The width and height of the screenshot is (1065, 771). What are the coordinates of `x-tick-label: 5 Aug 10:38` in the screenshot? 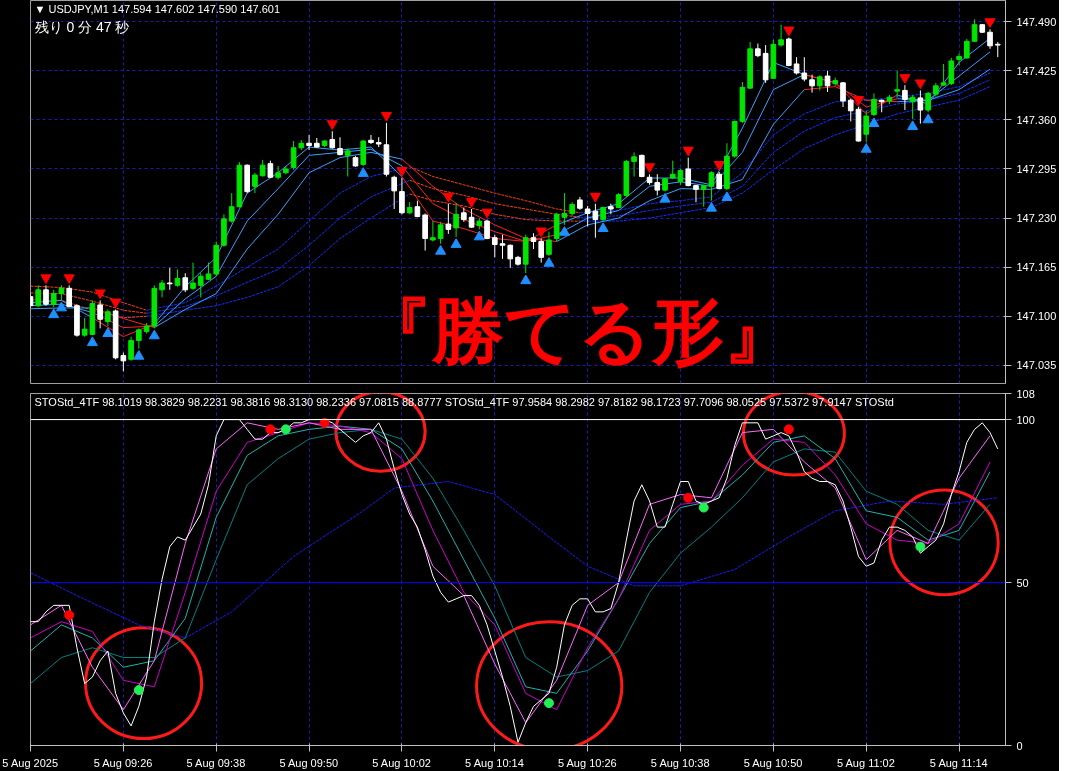 It's located at (680, 762).